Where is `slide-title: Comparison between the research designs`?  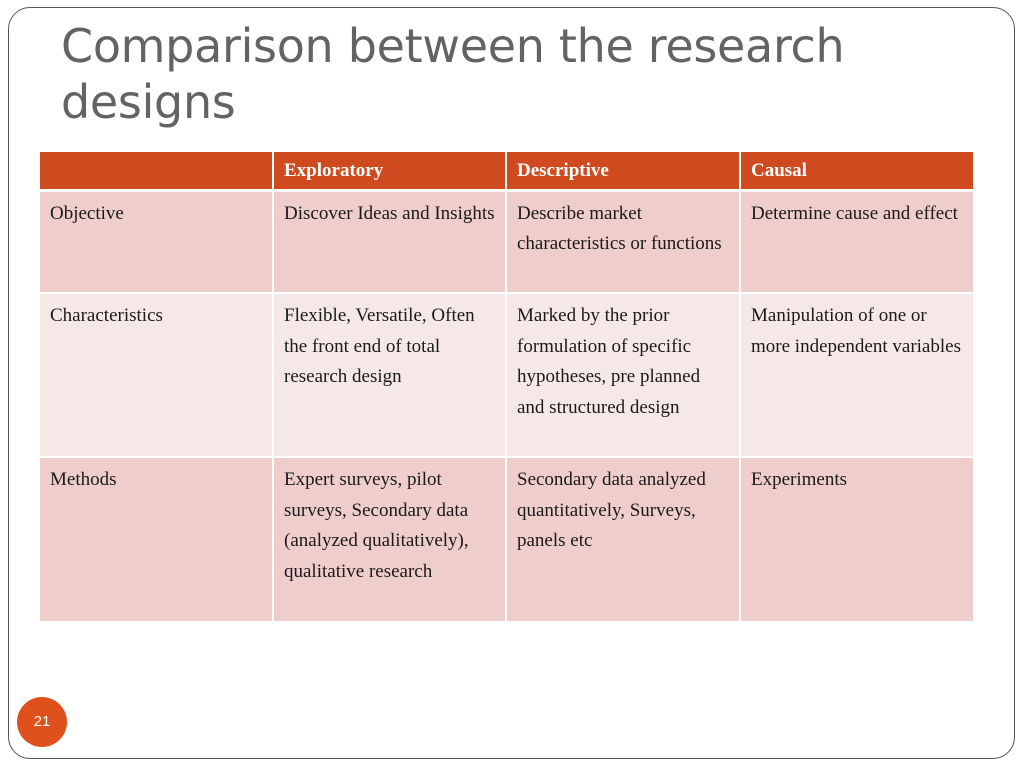 slide-title: Comparison between the research designs is located at coordinates (453, 74).